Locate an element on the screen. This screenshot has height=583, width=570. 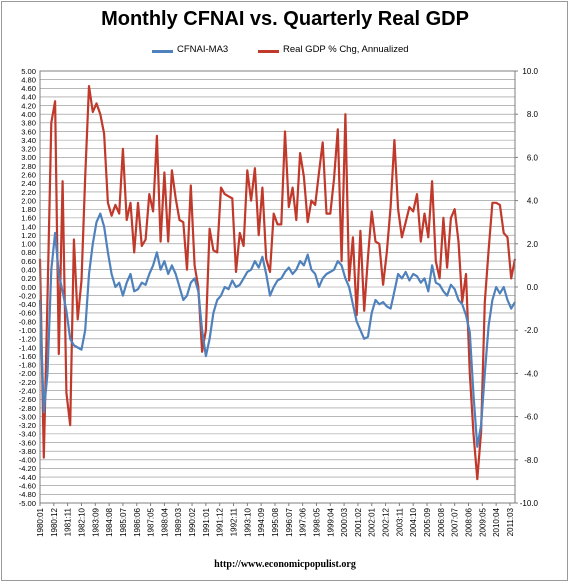
legend: CFNAI-MA3 Real GDP % Chg, Annualized is located at coordinates (285, 51).